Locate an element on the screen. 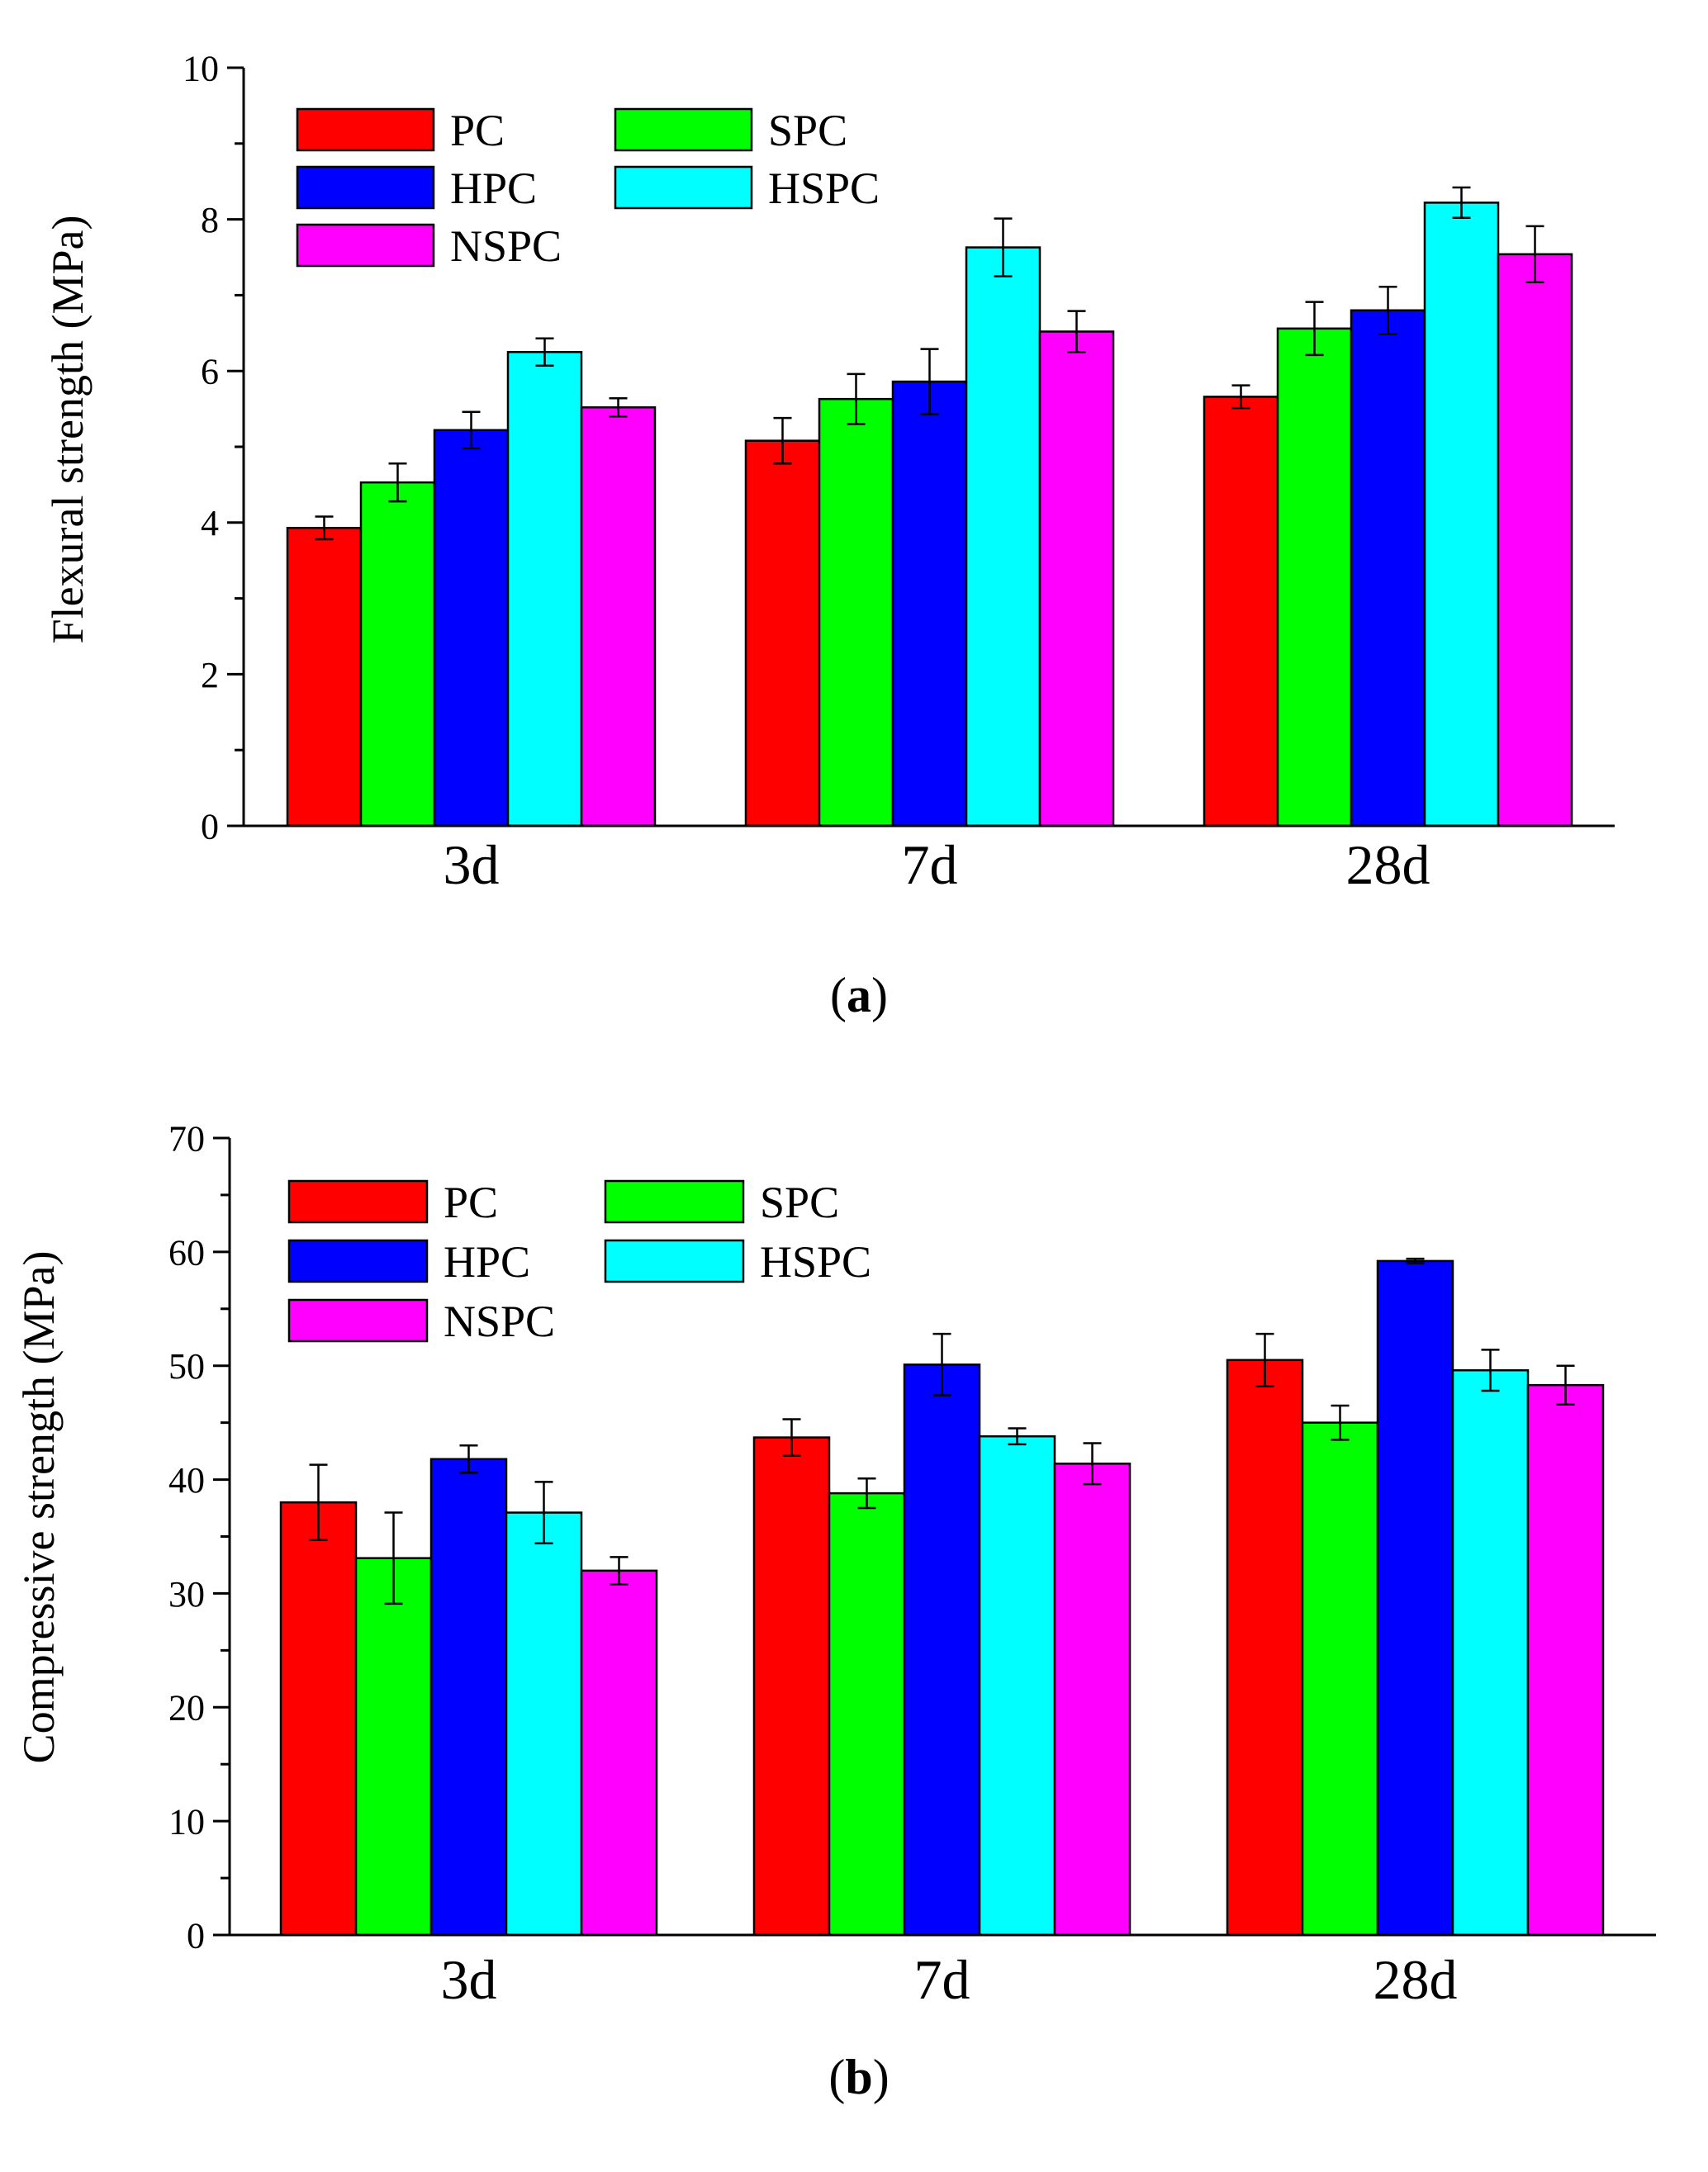  y-tick-label: 70 is located at coordinates (186, 1138).